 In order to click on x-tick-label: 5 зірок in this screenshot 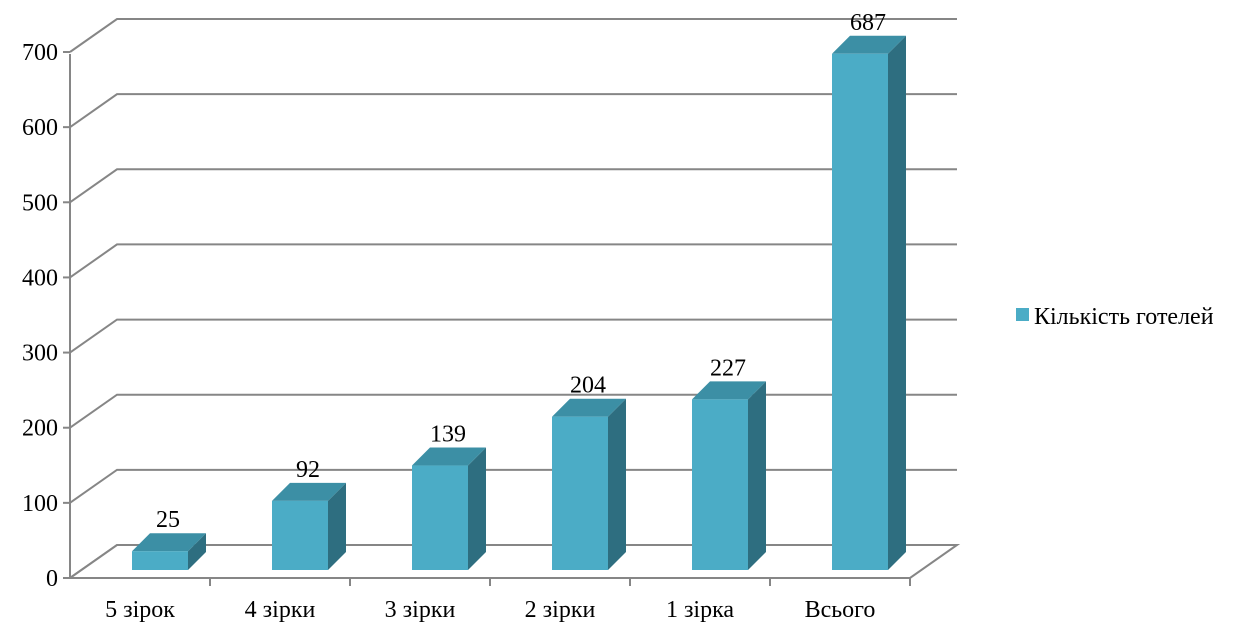, I will do `click(140, 610)`.